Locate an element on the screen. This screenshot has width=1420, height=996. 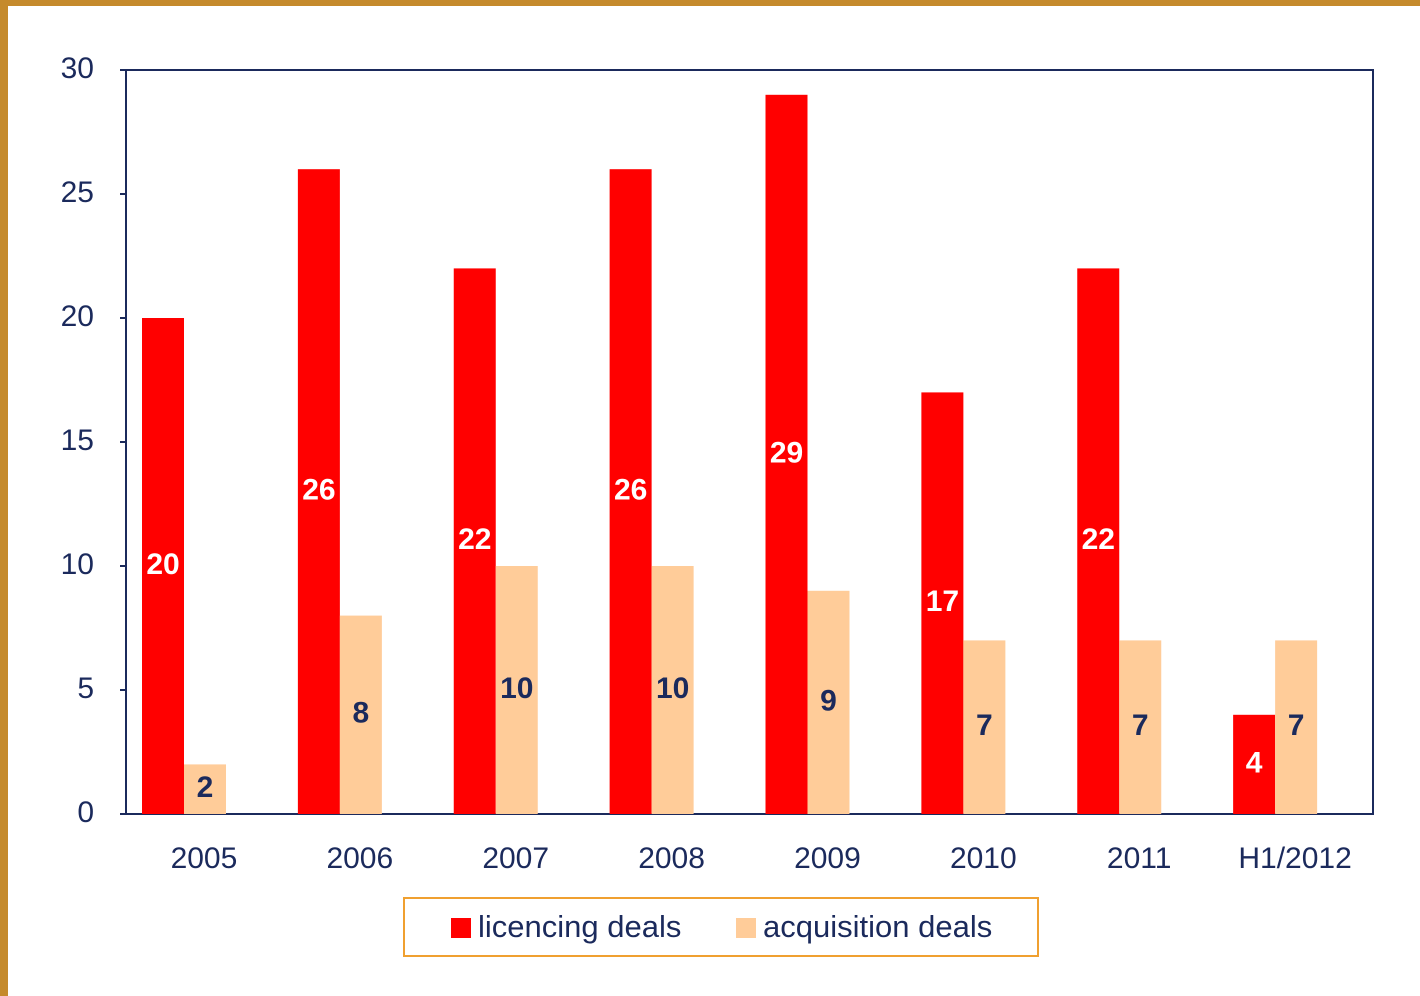
data-label: 29 is located at coordinates (786, 452).